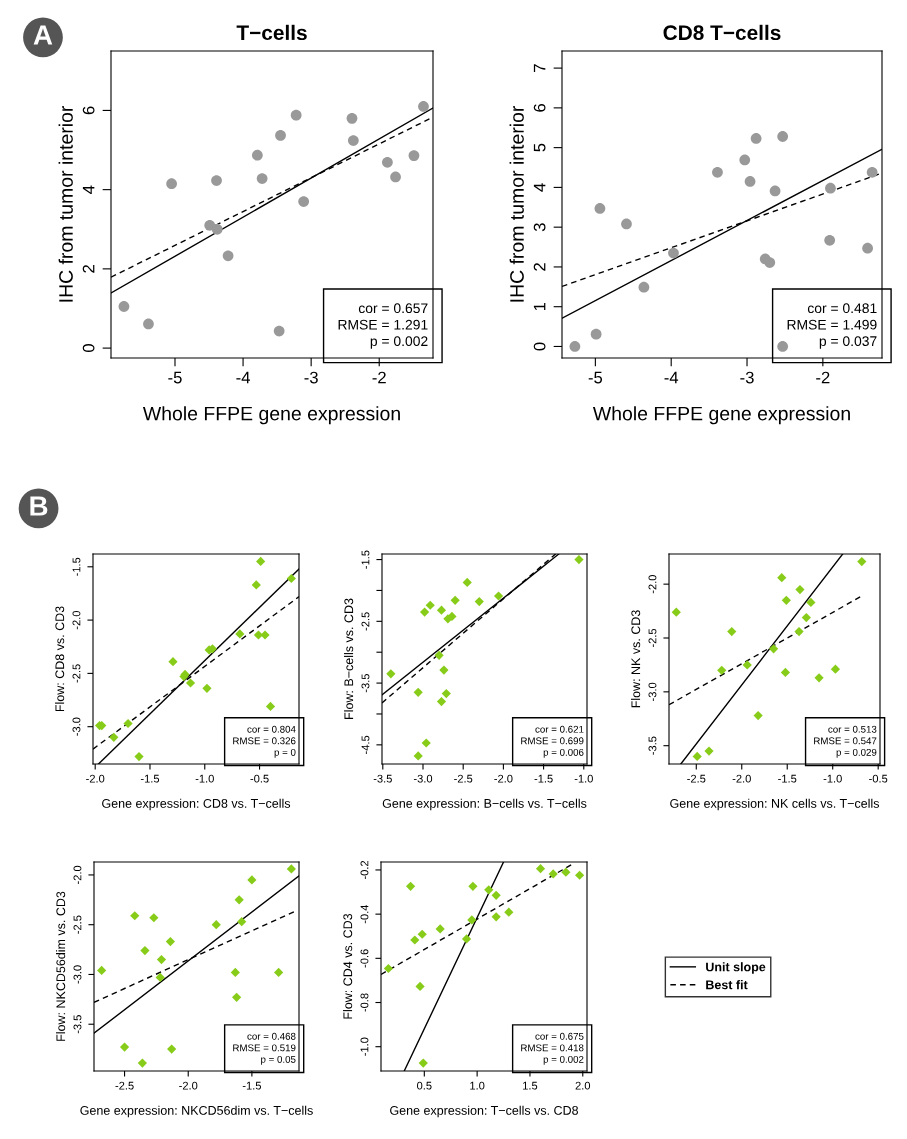 The width and height of the screenshot is (907, 1139). I want to click on chart-title: CD8 T−cells, so click(722, 32).